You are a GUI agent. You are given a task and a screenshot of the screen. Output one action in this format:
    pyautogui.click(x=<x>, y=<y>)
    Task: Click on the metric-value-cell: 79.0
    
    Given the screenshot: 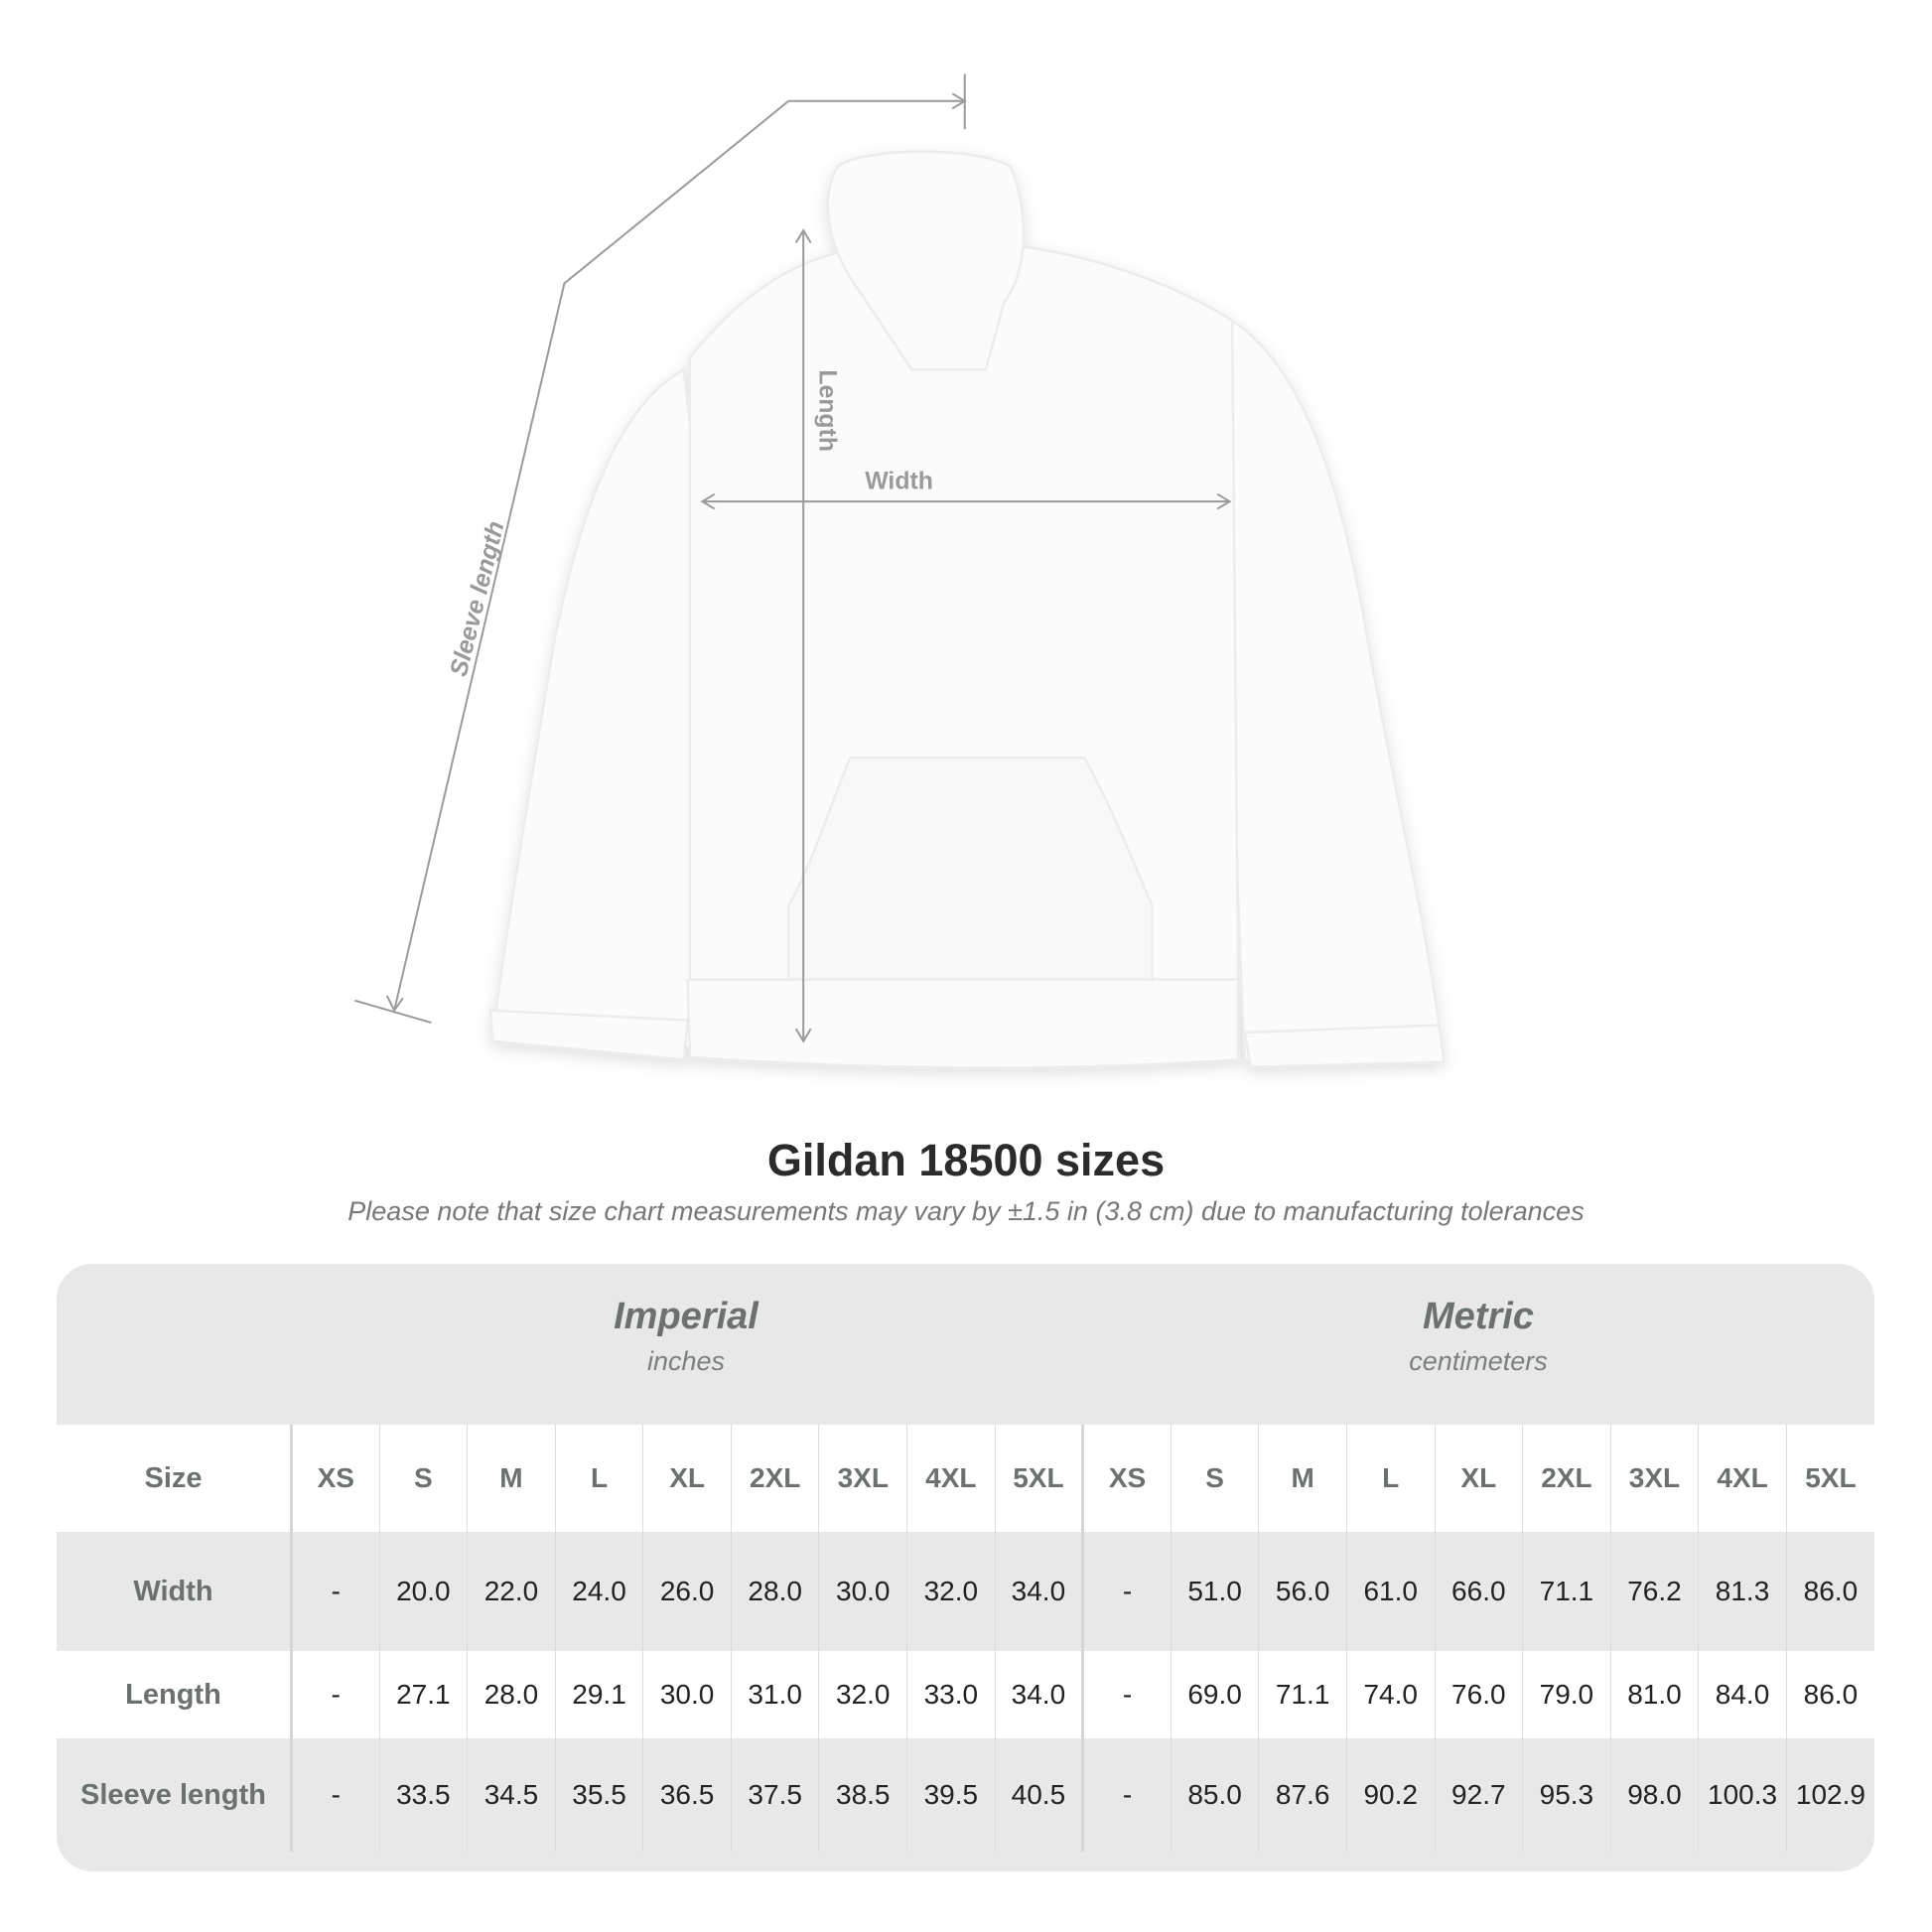 What is the action you would take?
    pyautogui.click(x=1566, y=1695)
    